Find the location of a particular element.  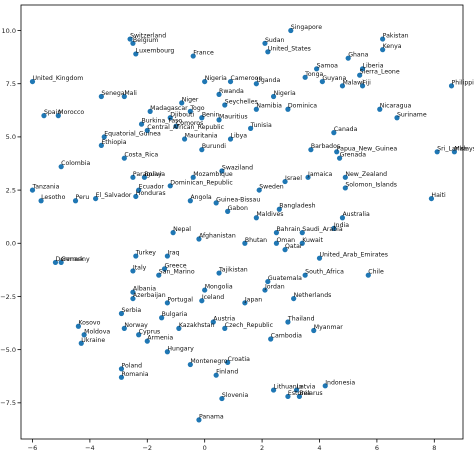

point-label: Belarus is located at coordinates (310, 393).